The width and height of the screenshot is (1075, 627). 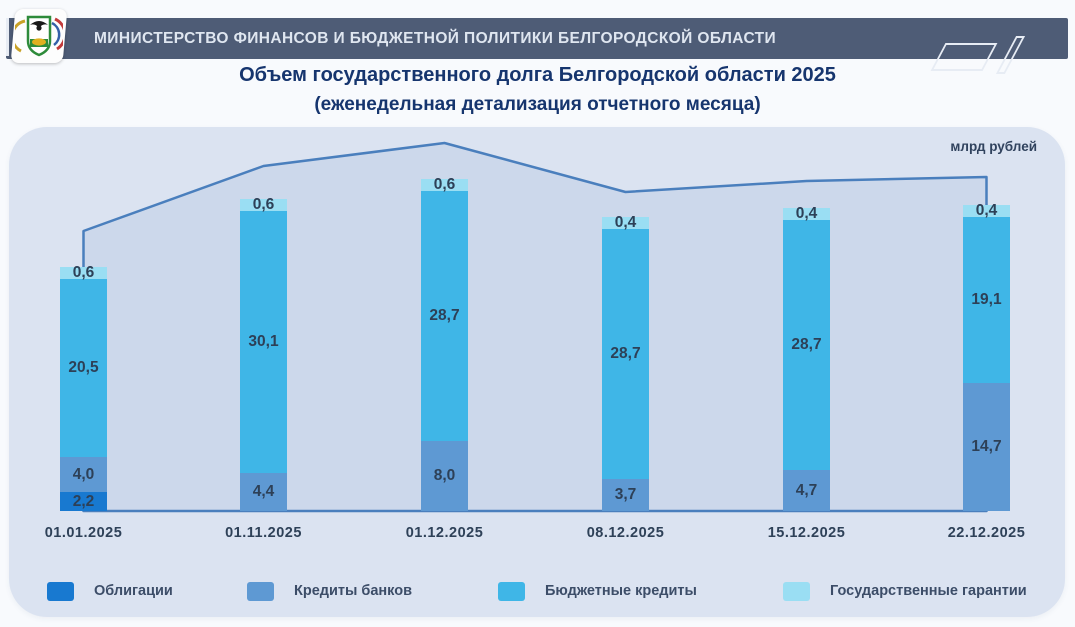 I want to click on bar-value-label: 14,7, so click(x=986, y=446).